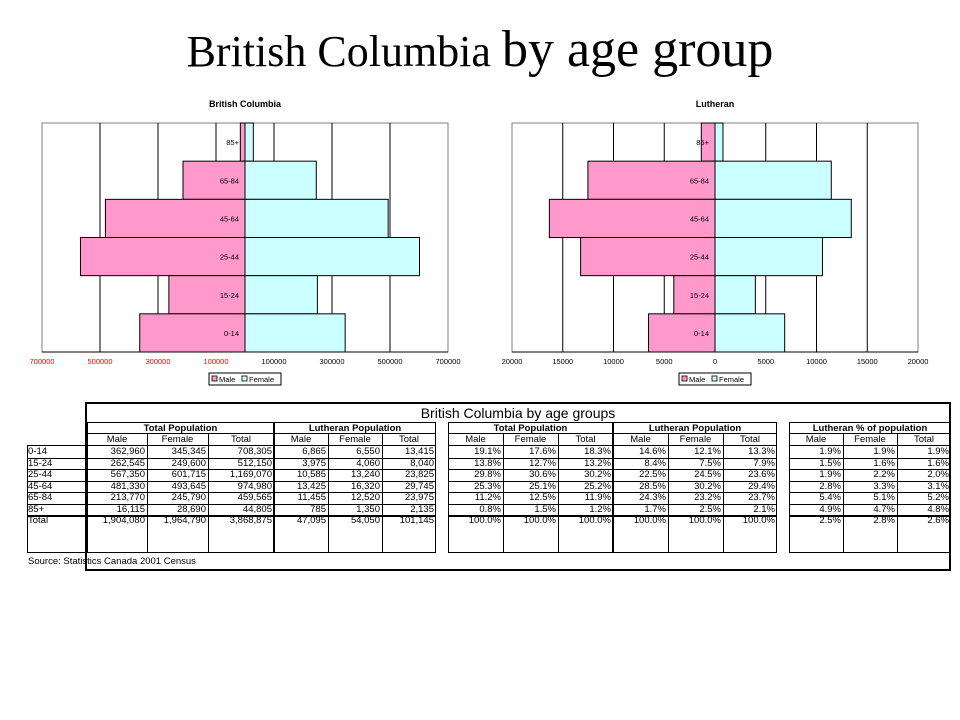 Image resolution: width=960 pixels, height=720 pixels. Describe the element at coordinates (761, 486) in the screenshot. I see `table-cell: 29.4%` at that location.